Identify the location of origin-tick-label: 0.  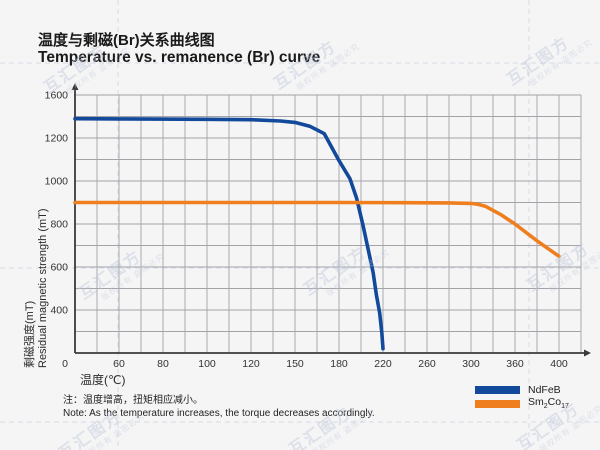
(65, 364).